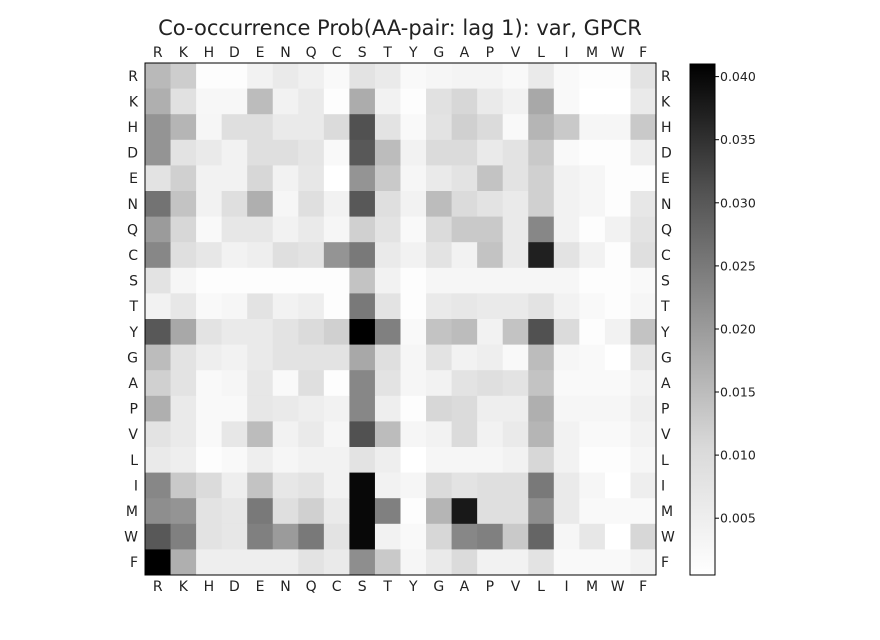 This screenshot has height=640, width=880. What do you see at coordinates (336, 408) in the screenshot?
I see `heatmap-cell-P-C` at bounding box center [336, 408].